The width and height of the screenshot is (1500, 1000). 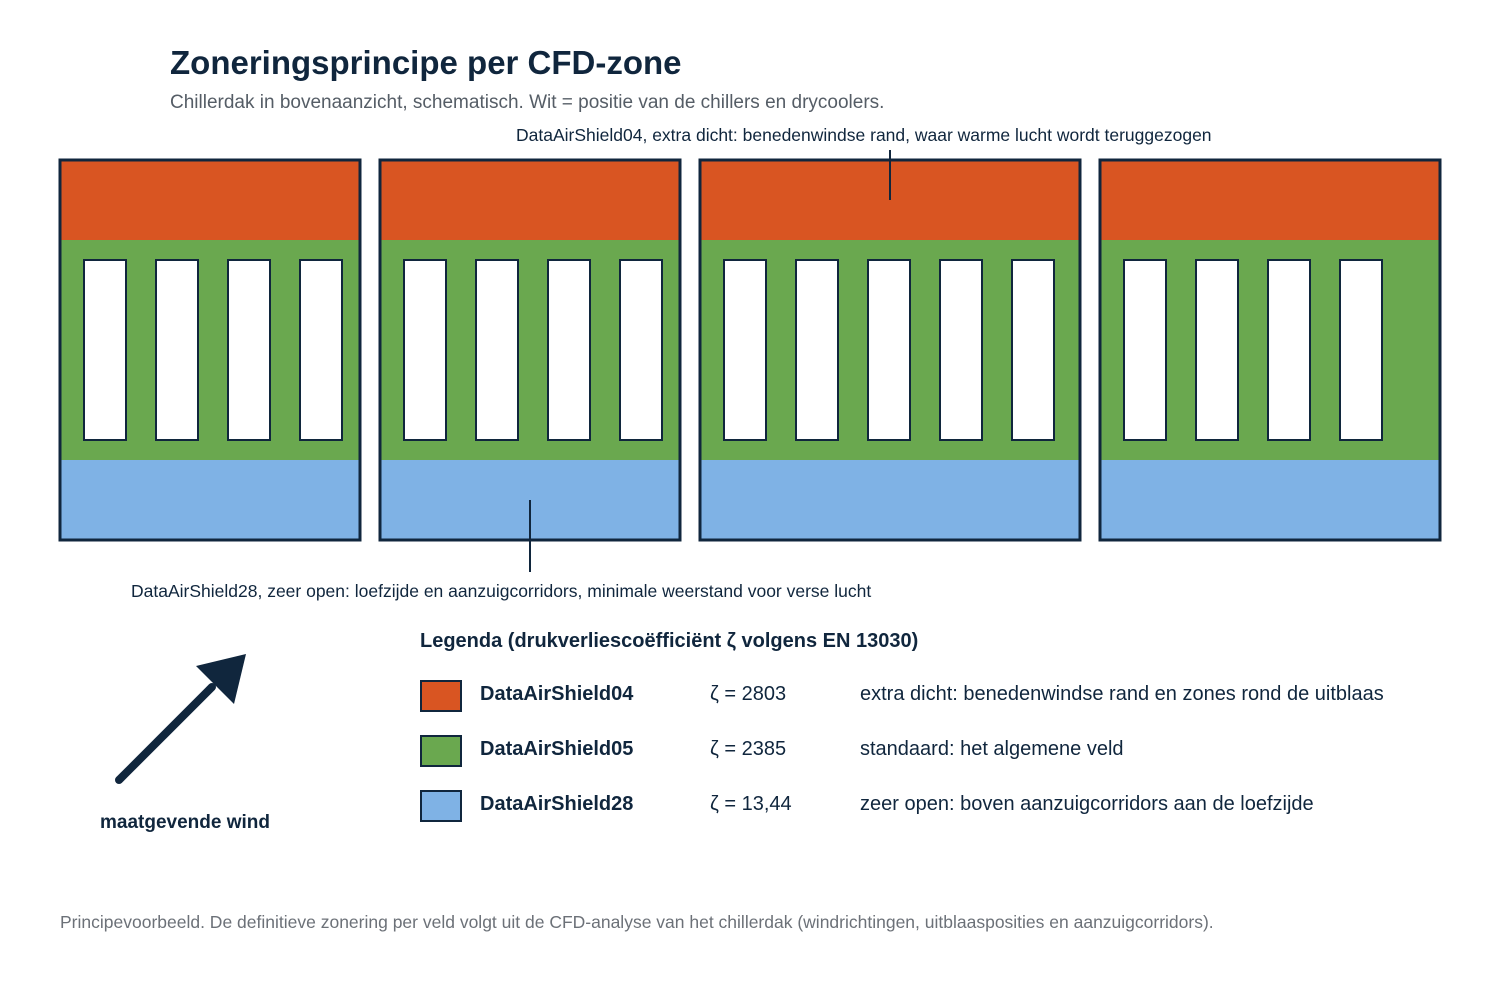 What do you see at coordinates (441, 806) in the screenshot?
I see `legend-swatch-open` at bounding box center [441, 806].